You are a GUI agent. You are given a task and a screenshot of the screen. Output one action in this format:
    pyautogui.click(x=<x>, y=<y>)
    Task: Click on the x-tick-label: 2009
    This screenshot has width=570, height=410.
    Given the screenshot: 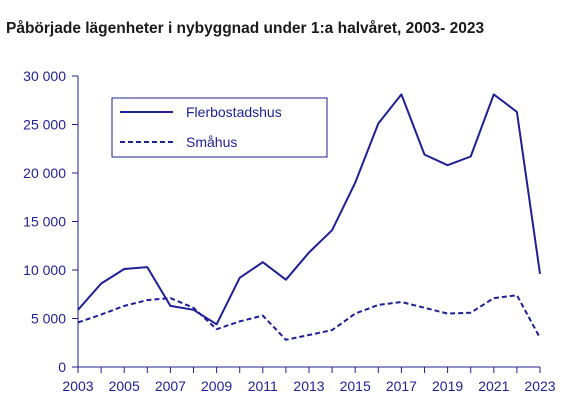 What is the action you would take?
    pyautogui.click(x=216, y=386)
    